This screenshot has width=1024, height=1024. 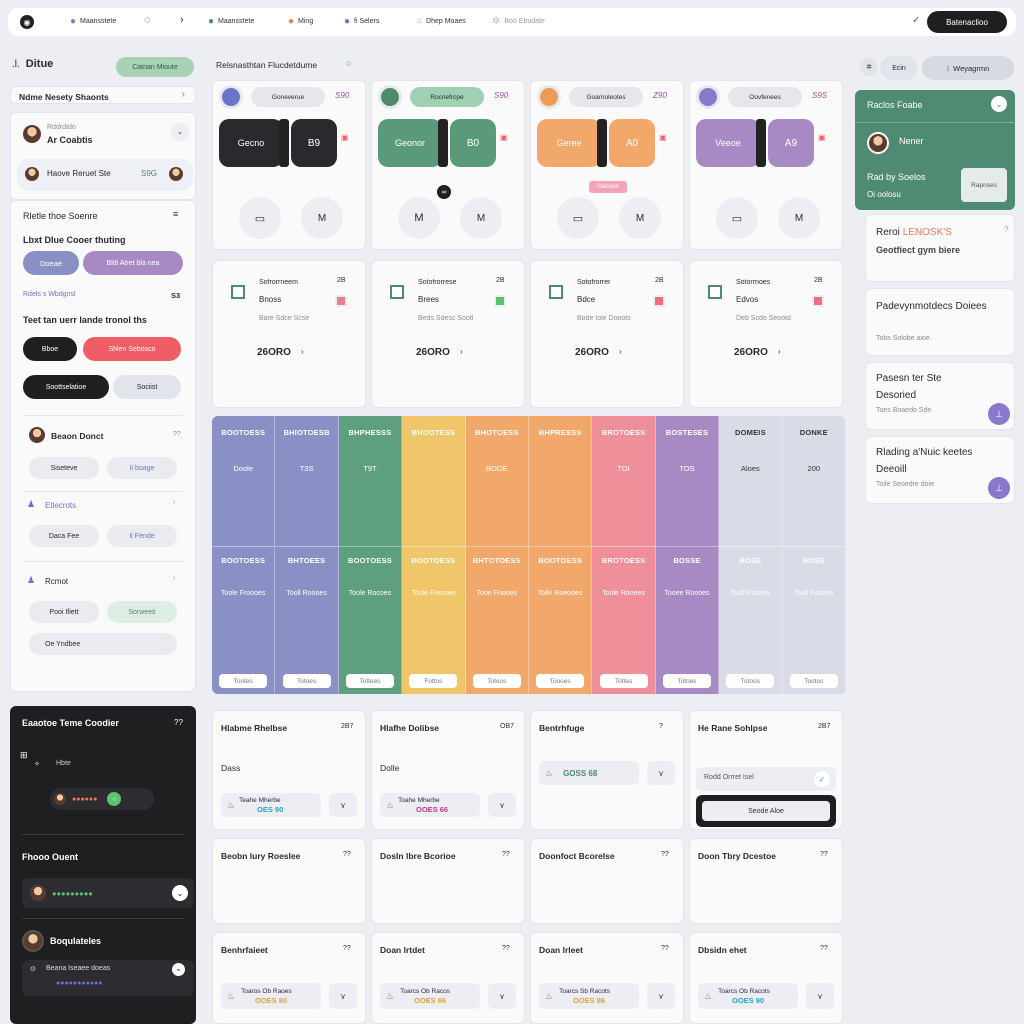 What do you see at coordinates (103, 95) in the screenshot?
I see `shortcut-header: Ndme Nesety Shaonts ›` at bounding box center [103, 95].